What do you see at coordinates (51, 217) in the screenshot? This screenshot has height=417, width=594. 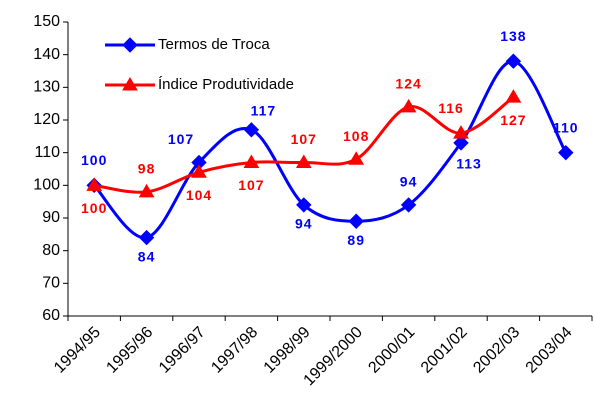 I see `y-tick-label: 90` at bounding box center [51, 217].